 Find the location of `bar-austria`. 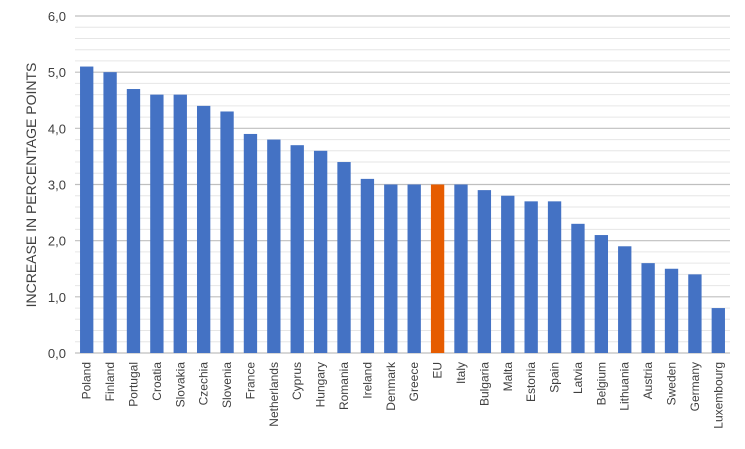

bar-austria is located at coordinates (648, 308).